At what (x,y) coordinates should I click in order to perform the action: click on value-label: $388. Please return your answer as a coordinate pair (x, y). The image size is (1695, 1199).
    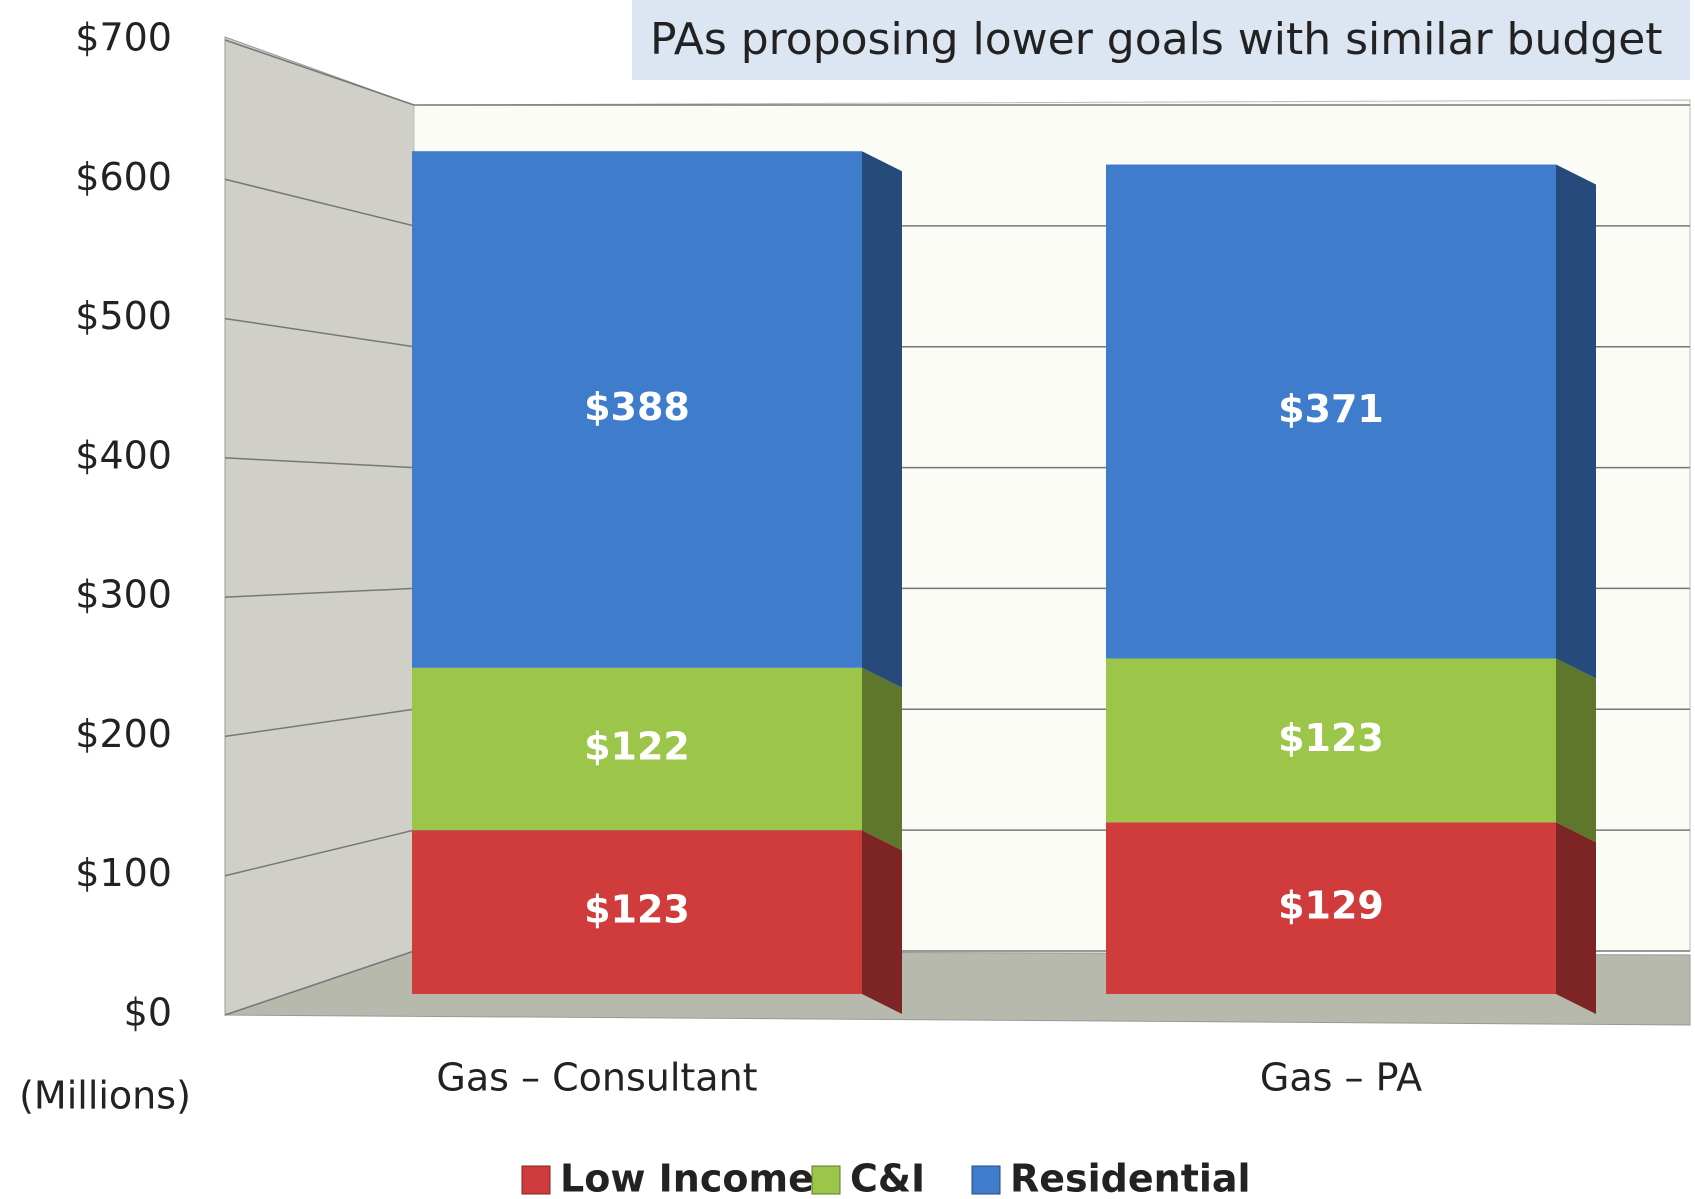
    Looking at the image, I should click on (637, 407).